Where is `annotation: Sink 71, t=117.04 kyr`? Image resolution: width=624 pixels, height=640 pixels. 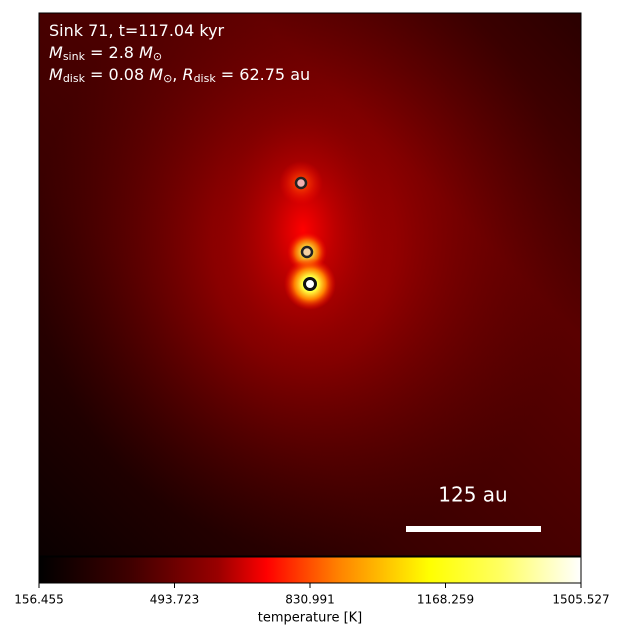
annotation: Sink 71, t=117.04 kyr is located at coordinates (137, 30).